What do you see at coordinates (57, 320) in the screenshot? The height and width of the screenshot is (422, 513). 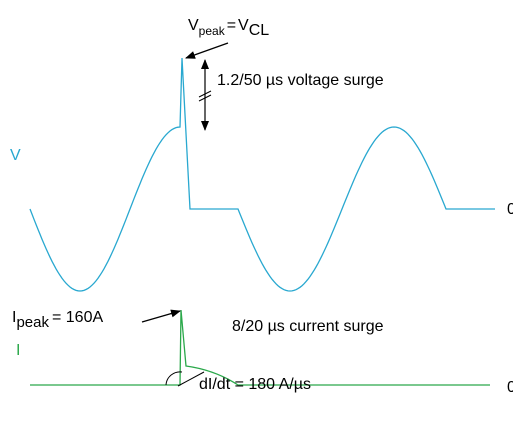 I see `ipeak-label: Ipeak = 160A` at bounding box center [57, 320].